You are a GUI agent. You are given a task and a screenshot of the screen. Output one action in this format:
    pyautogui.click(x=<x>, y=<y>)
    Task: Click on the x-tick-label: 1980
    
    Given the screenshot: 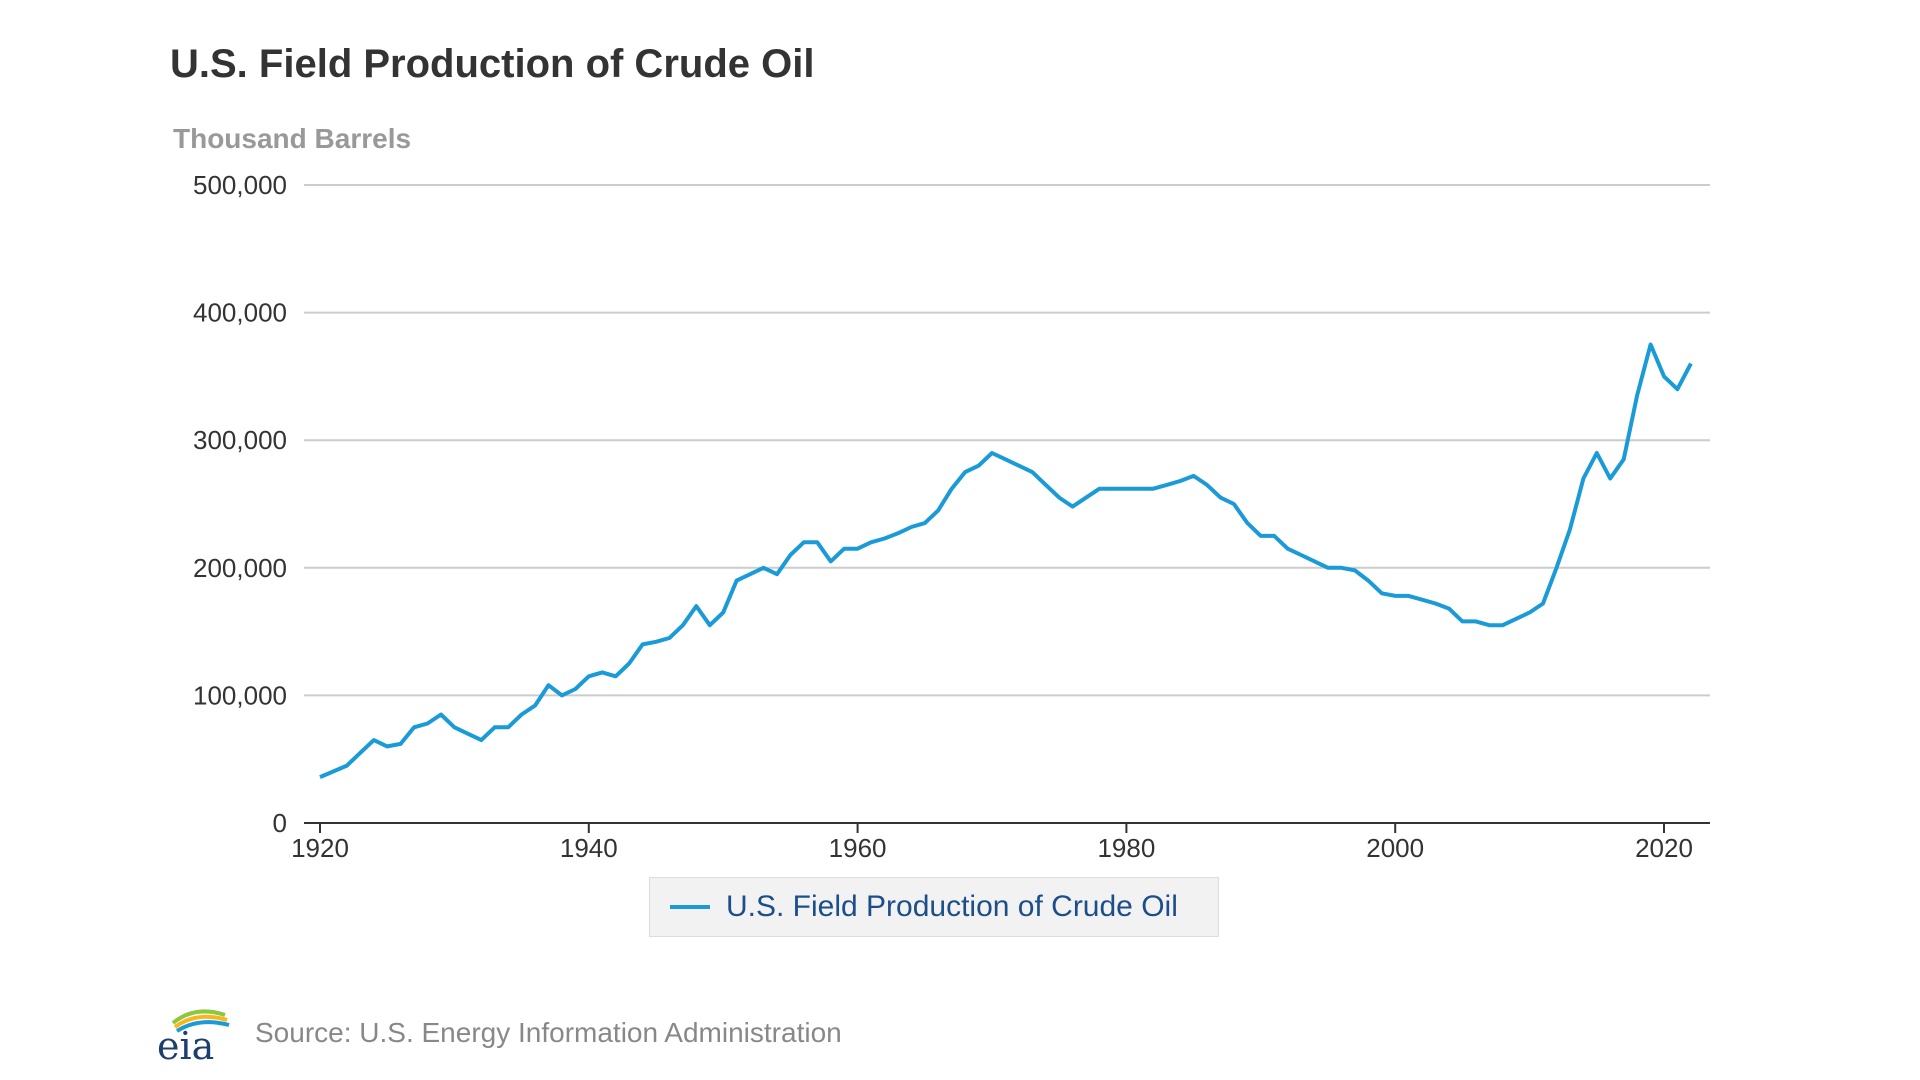 What is the action you would take?
    pyautogui.click(x=1126, y=848)
    